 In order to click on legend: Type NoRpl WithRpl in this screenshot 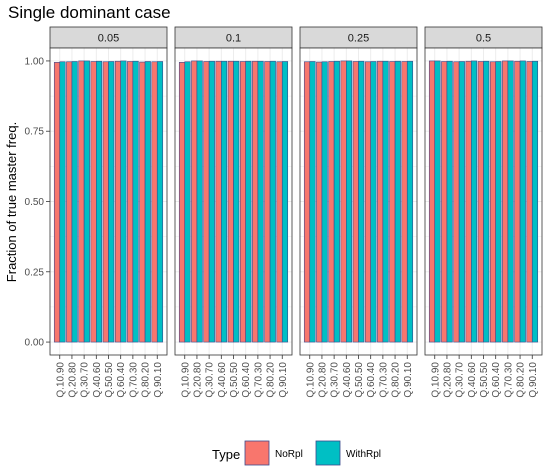, I will do `click(296, 453)`.